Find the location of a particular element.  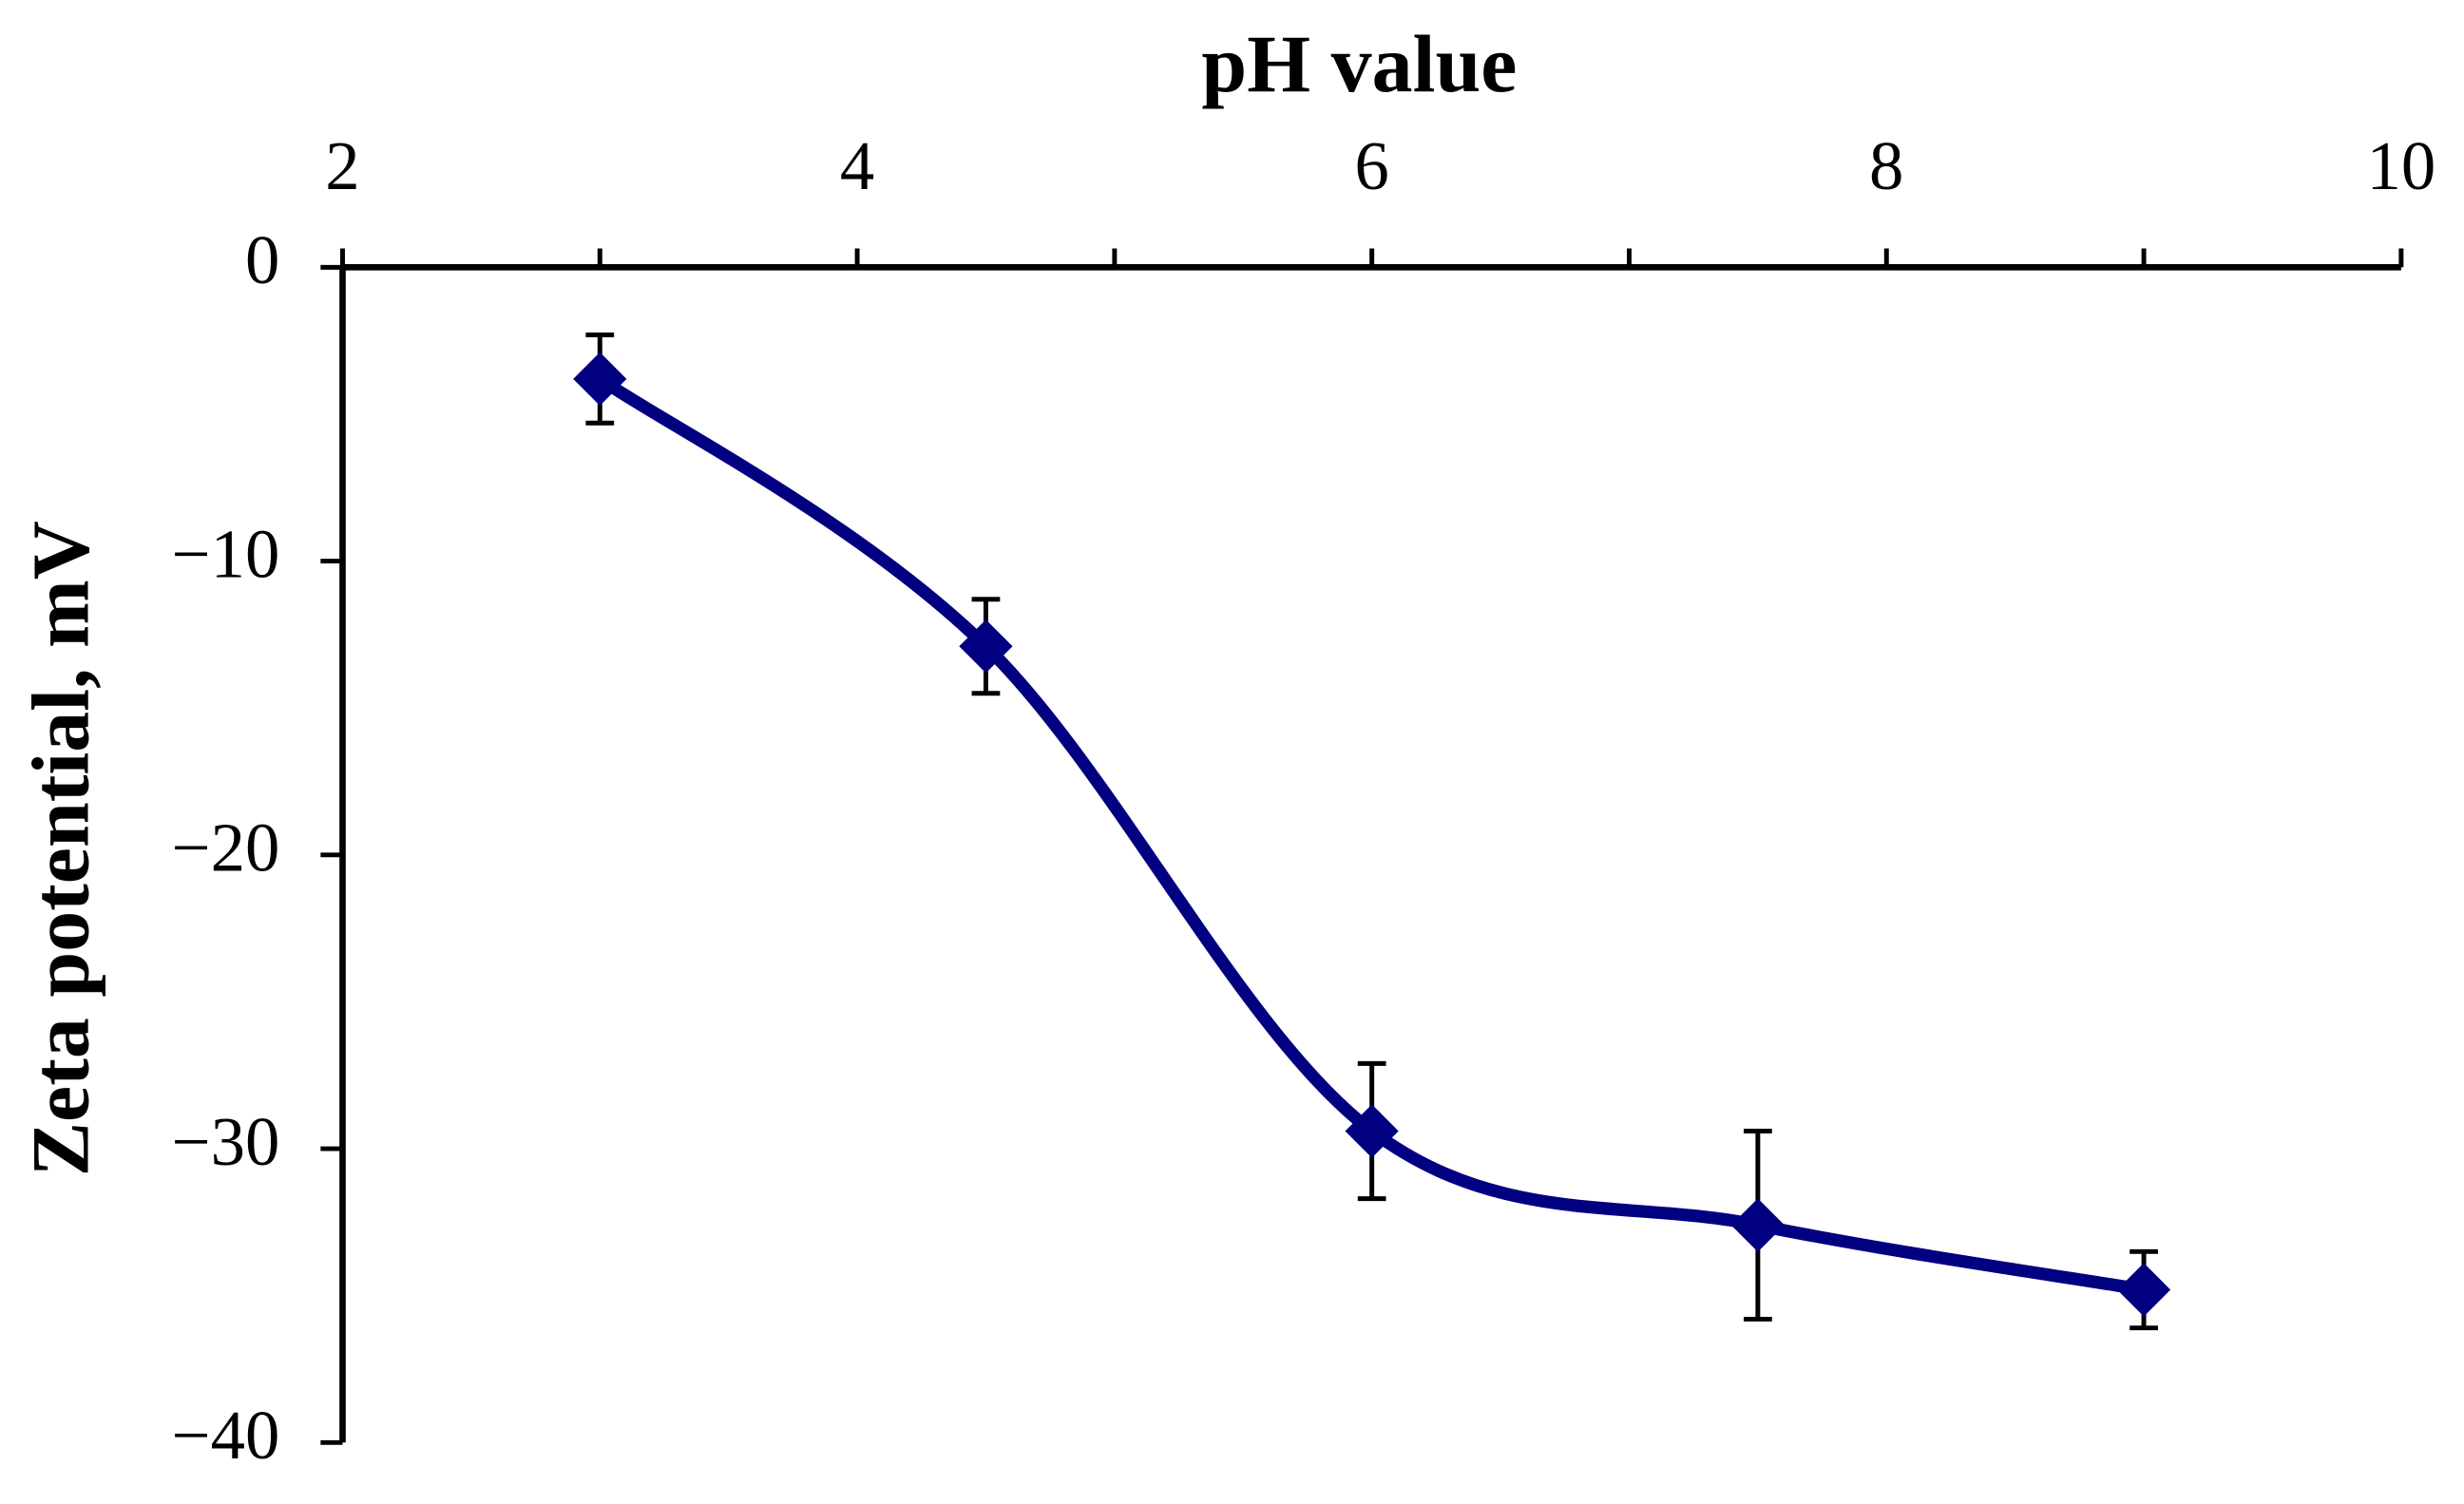

x-tick-label: 2 is located at coordinates (342, 165).